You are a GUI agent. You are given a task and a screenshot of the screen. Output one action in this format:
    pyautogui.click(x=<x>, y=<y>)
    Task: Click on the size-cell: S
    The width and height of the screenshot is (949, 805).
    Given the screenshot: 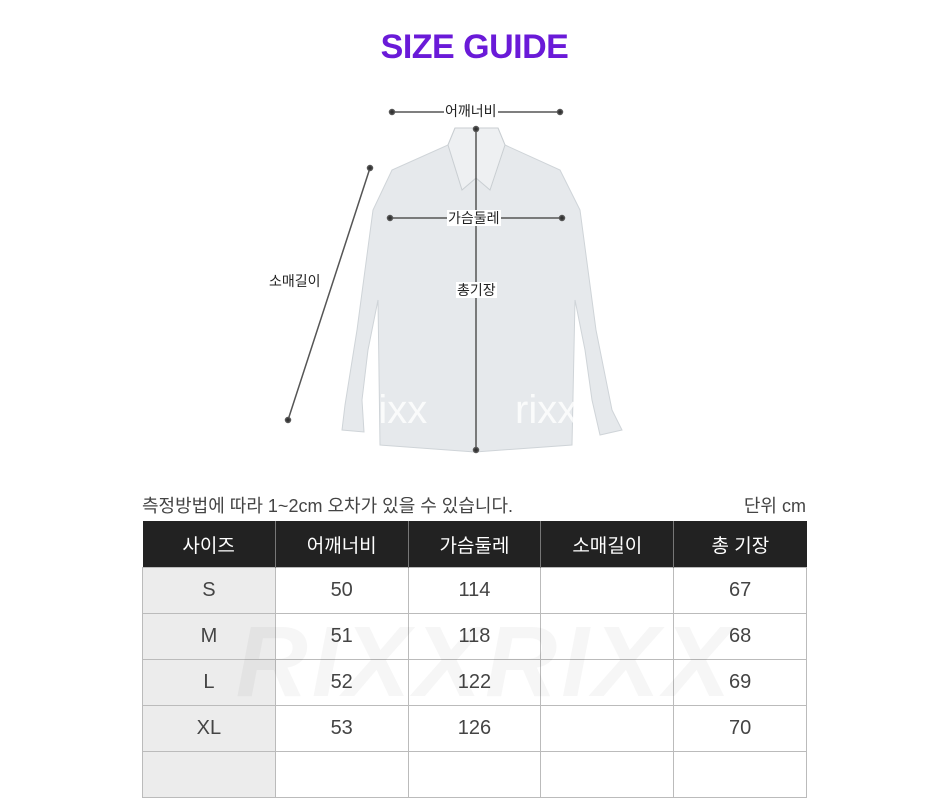 What is the action you would take?
    pyautogui.click(x=209, y=590)
    